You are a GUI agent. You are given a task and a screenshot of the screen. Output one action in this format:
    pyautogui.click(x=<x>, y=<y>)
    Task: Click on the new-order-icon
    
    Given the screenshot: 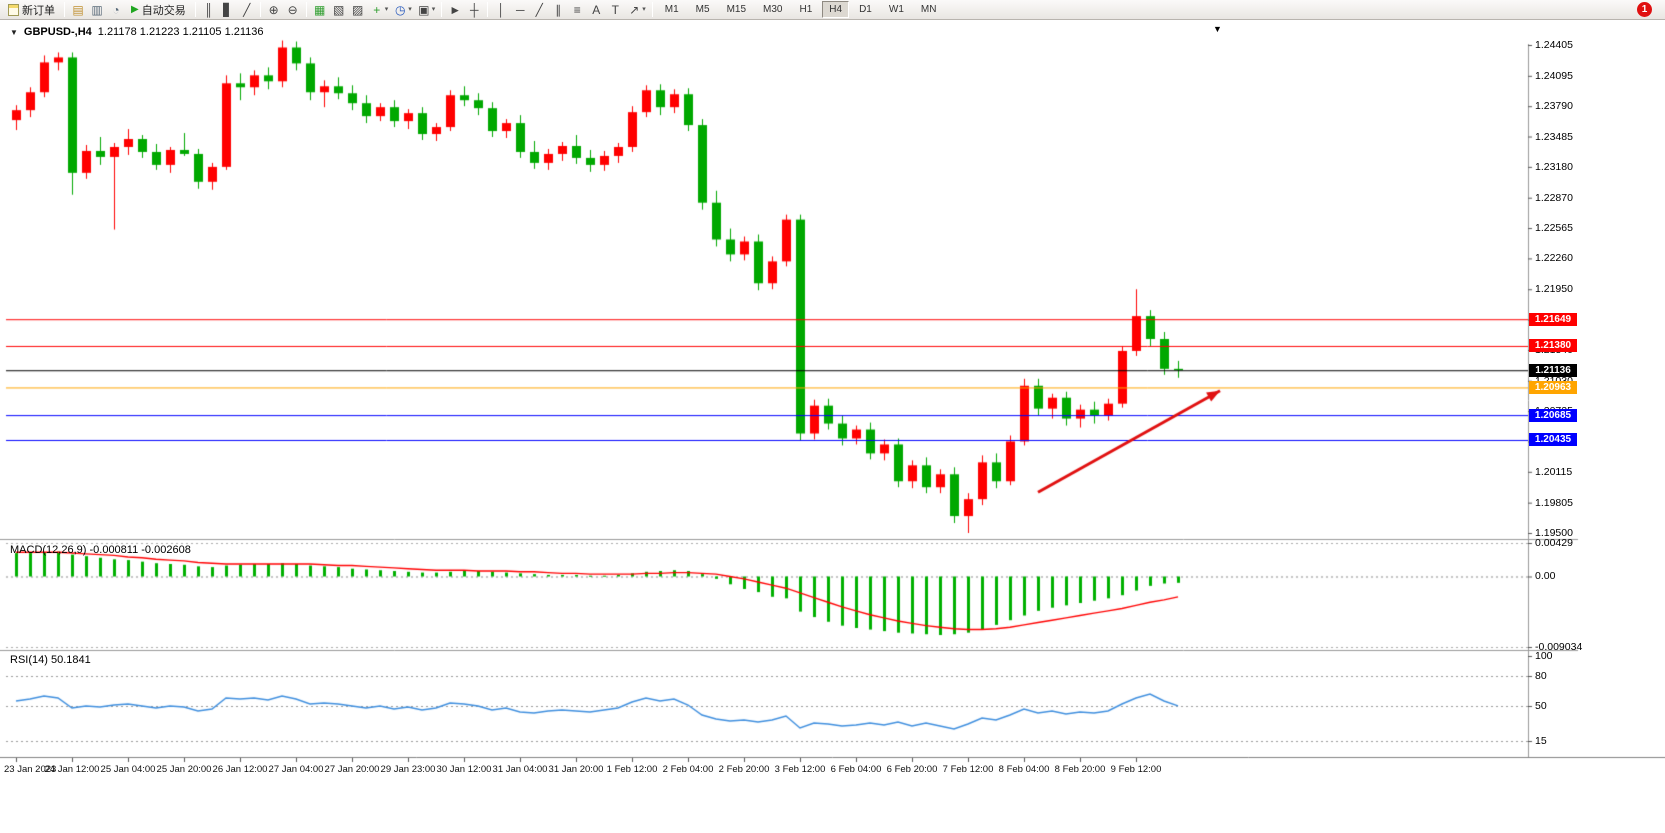 What is the action you would take?
    pyautogui.click(x=13, y=9)
    